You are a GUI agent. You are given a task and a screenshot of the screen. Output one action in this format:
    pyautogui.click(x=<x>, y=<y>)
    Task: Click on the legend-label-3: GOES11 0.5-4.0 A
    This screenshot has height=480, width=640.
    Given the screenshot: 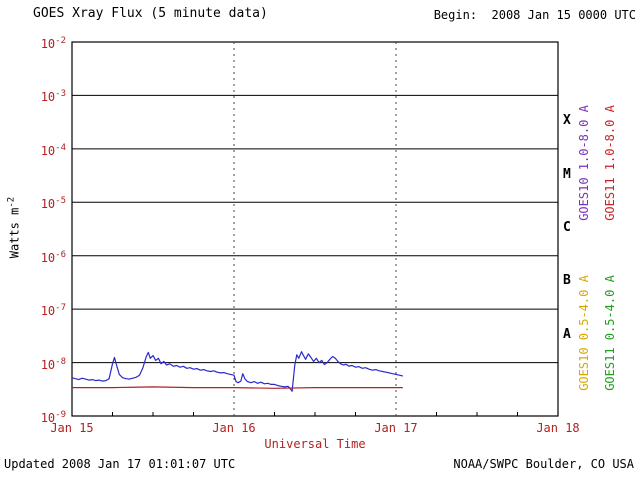 What is the action you would take?
    pyautogui.click(x=610, y=333)
    